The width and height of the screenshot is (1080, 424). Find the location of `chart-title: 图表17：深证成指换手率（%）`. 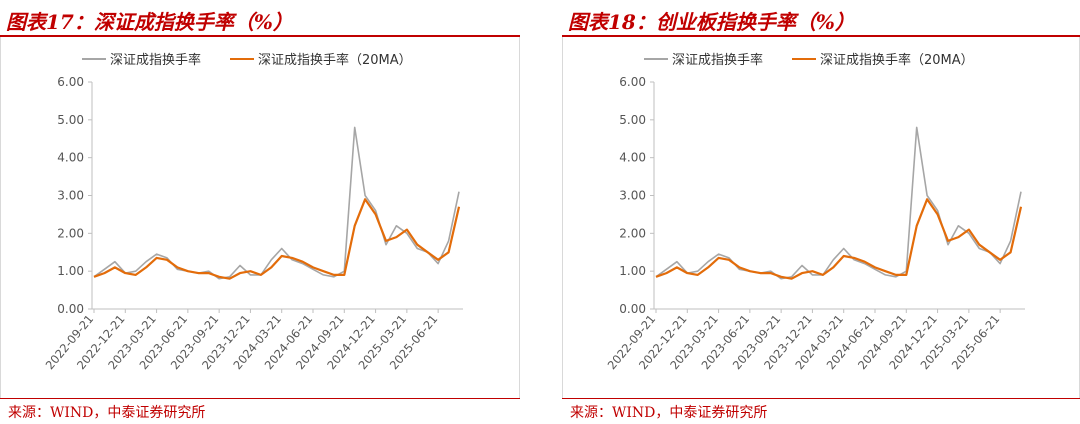

chart-title: 图表17：深证成指换手率（%） is located at coordinates (149, 22).